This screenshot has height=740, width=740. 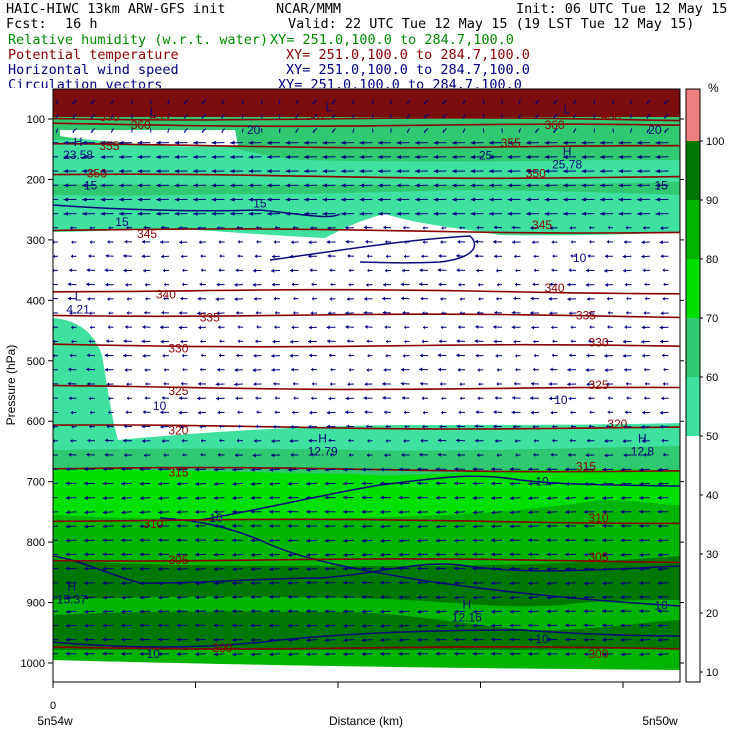 What do you see at coordinates (166, 294) in the screenshot?
I see `theta-label: 340` at bounding box center [166, 294].